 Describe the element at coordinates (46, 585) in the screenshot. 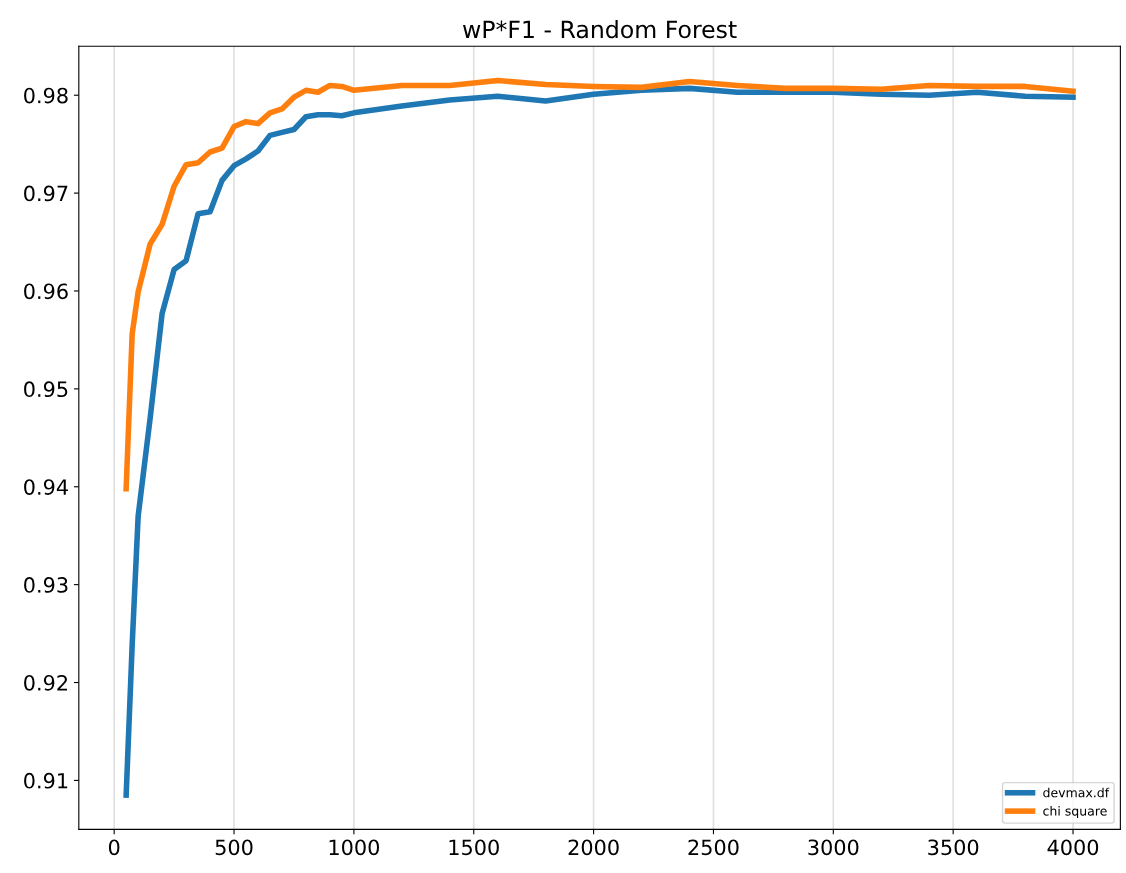

I see `y-tick-label: 0.93` at that location.